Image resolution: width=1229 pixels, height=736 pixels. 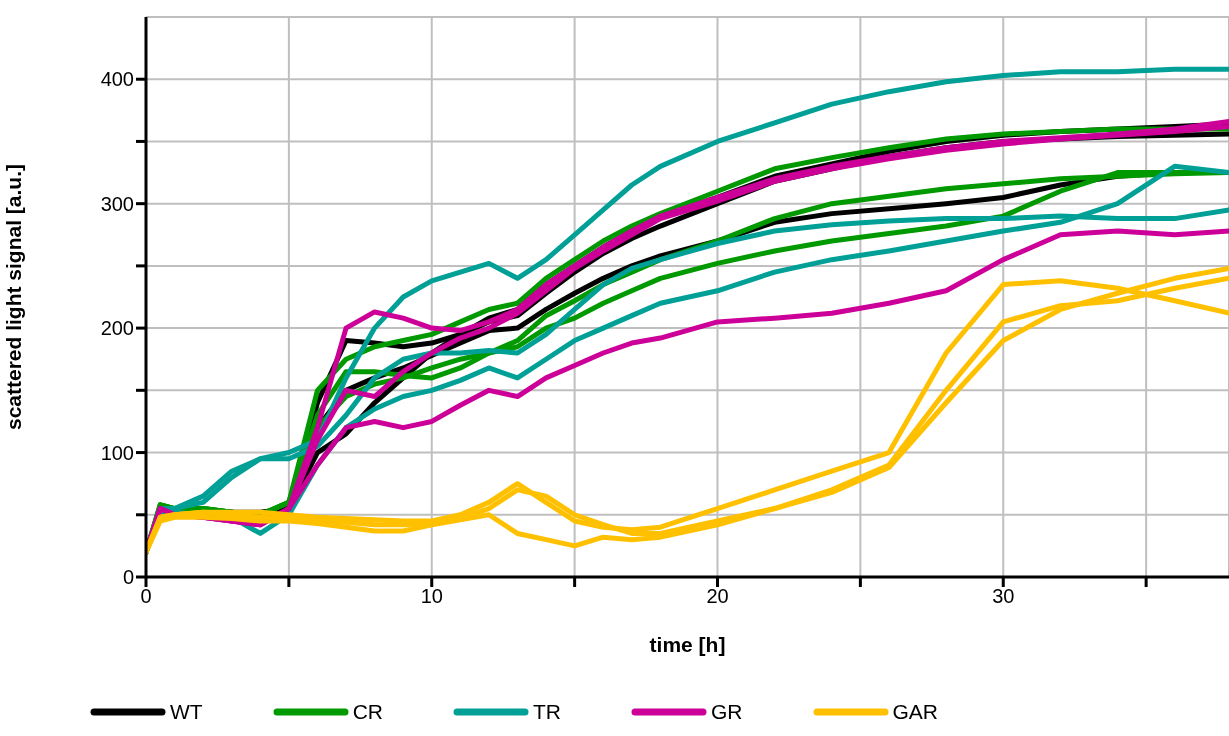 What do you see at coordinates (915, 712) in the screenshot?
I see `legend-label: GAR` at bounding box center [915, 712].